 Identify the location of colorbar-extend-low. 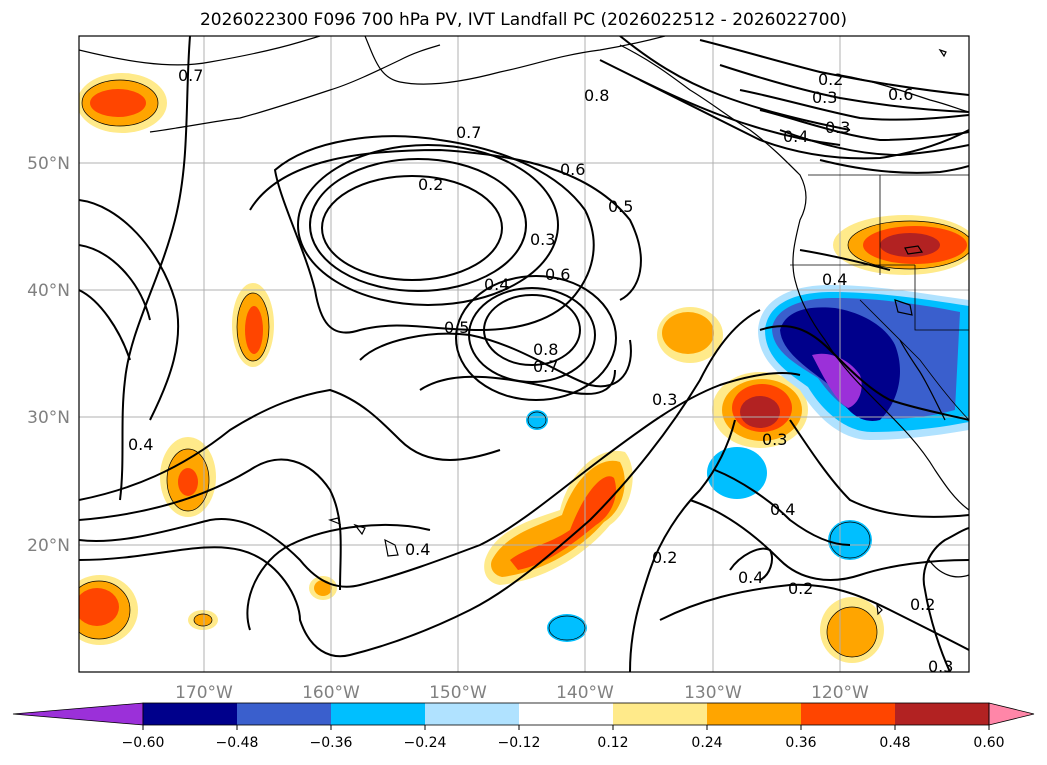
(78, 714).